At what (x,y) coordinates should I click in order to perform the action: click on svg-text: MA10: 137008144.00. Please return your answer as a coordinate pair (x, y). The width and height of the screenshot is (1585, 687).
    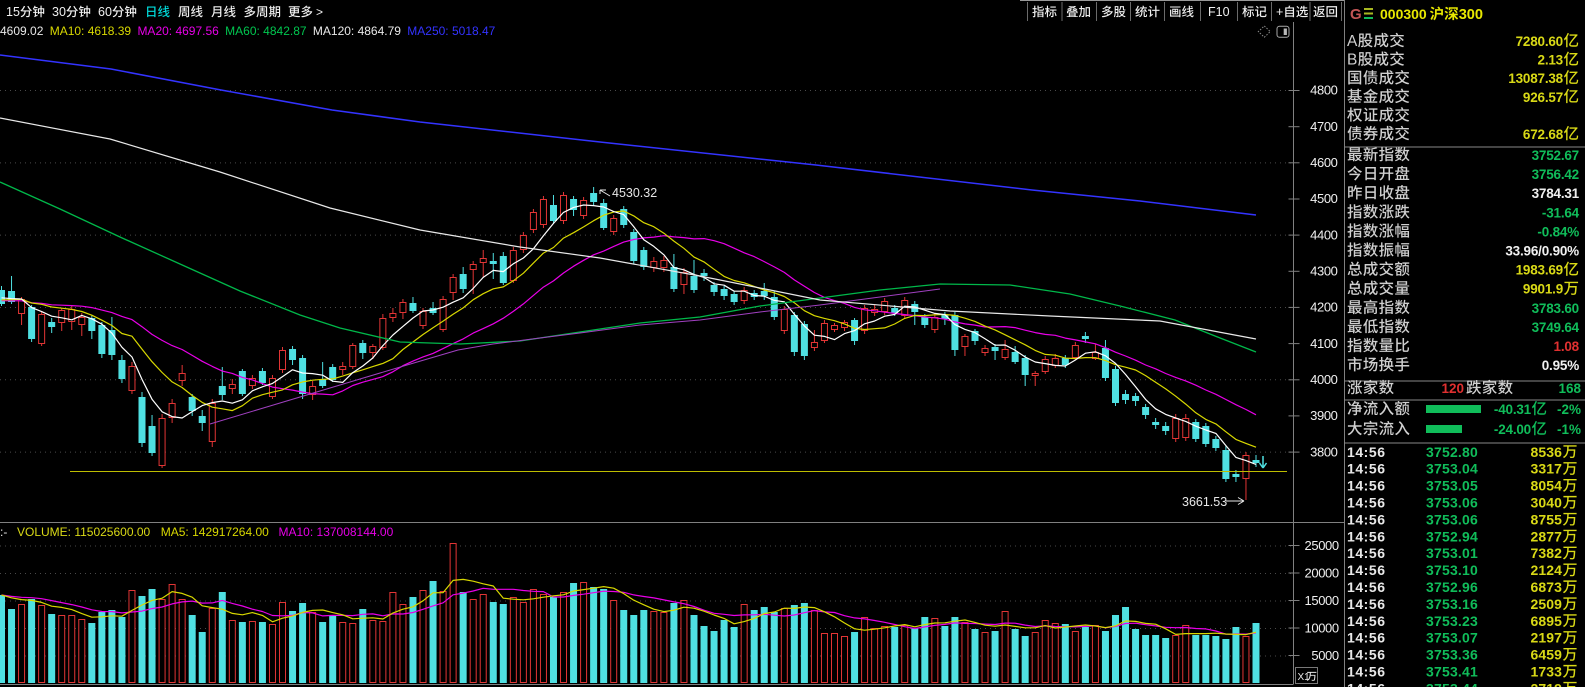
    Looking at the image, I should click on (336, 532).